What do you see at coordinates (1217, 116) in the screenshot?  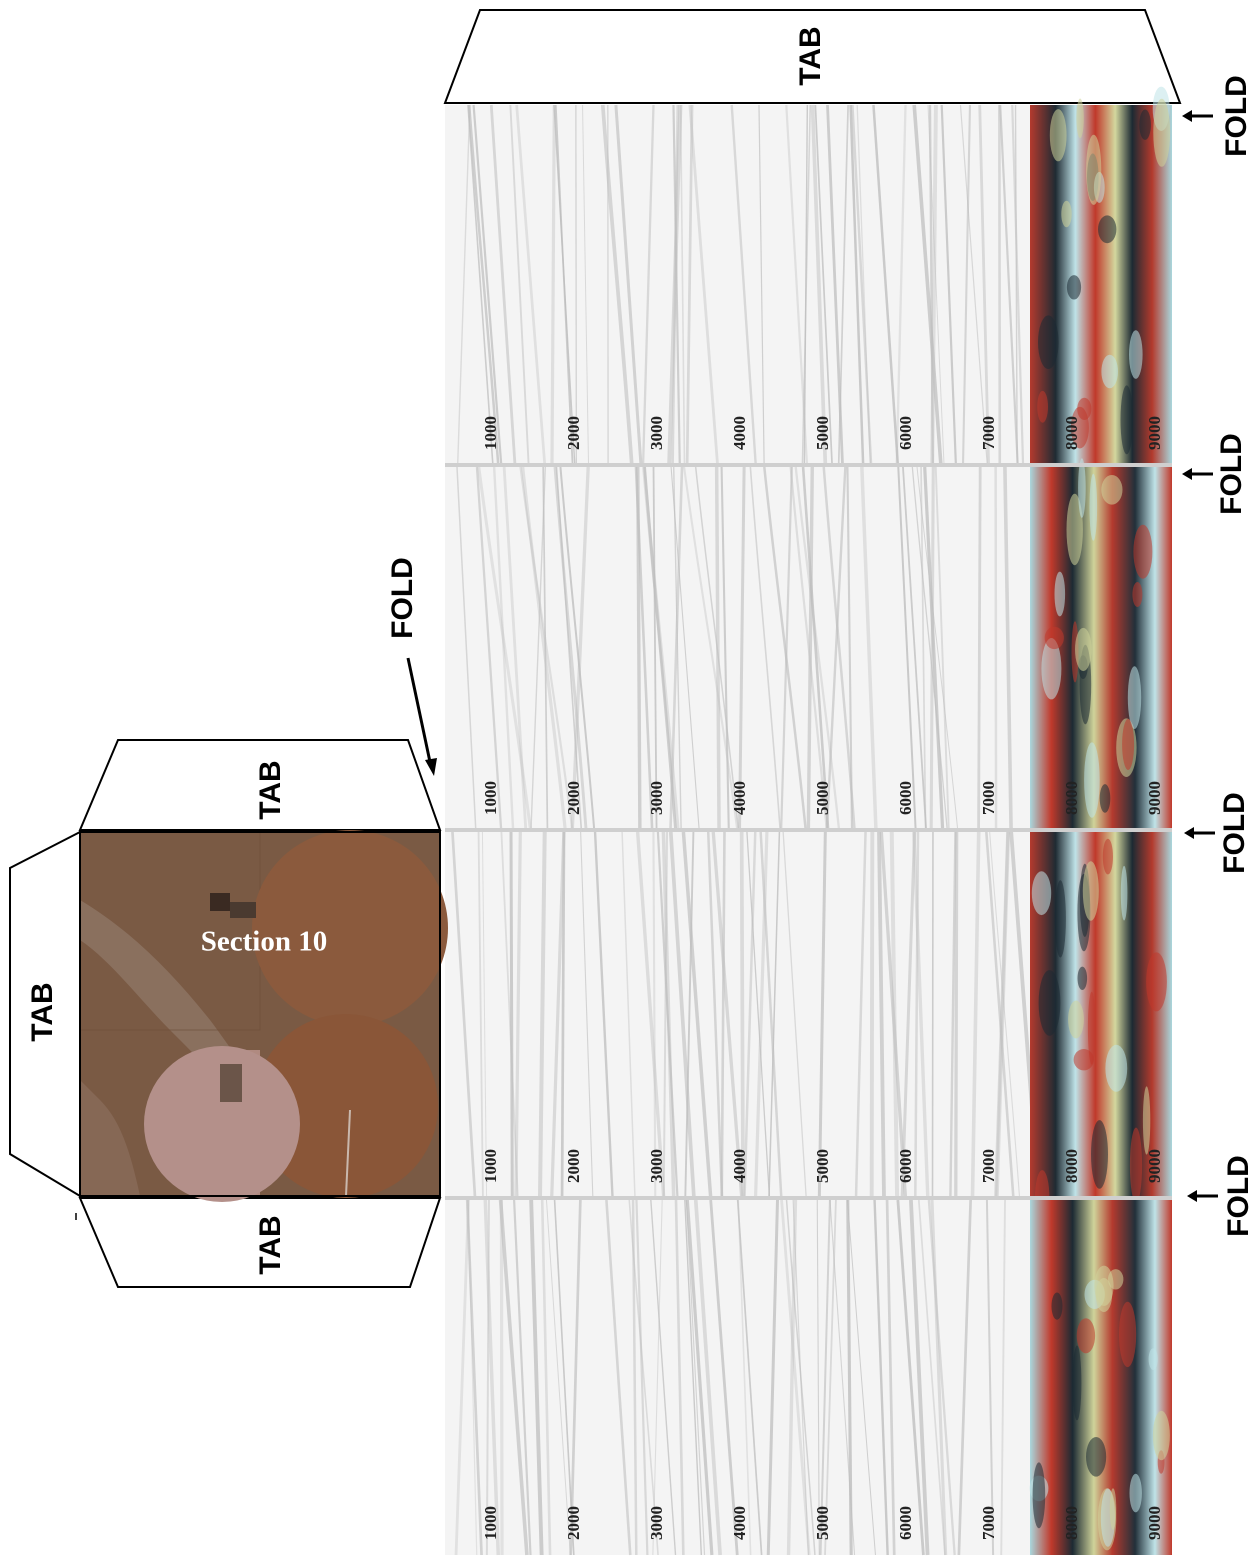 I see `fold-marker-1: FOLD` at bounding box center [1217, 116].